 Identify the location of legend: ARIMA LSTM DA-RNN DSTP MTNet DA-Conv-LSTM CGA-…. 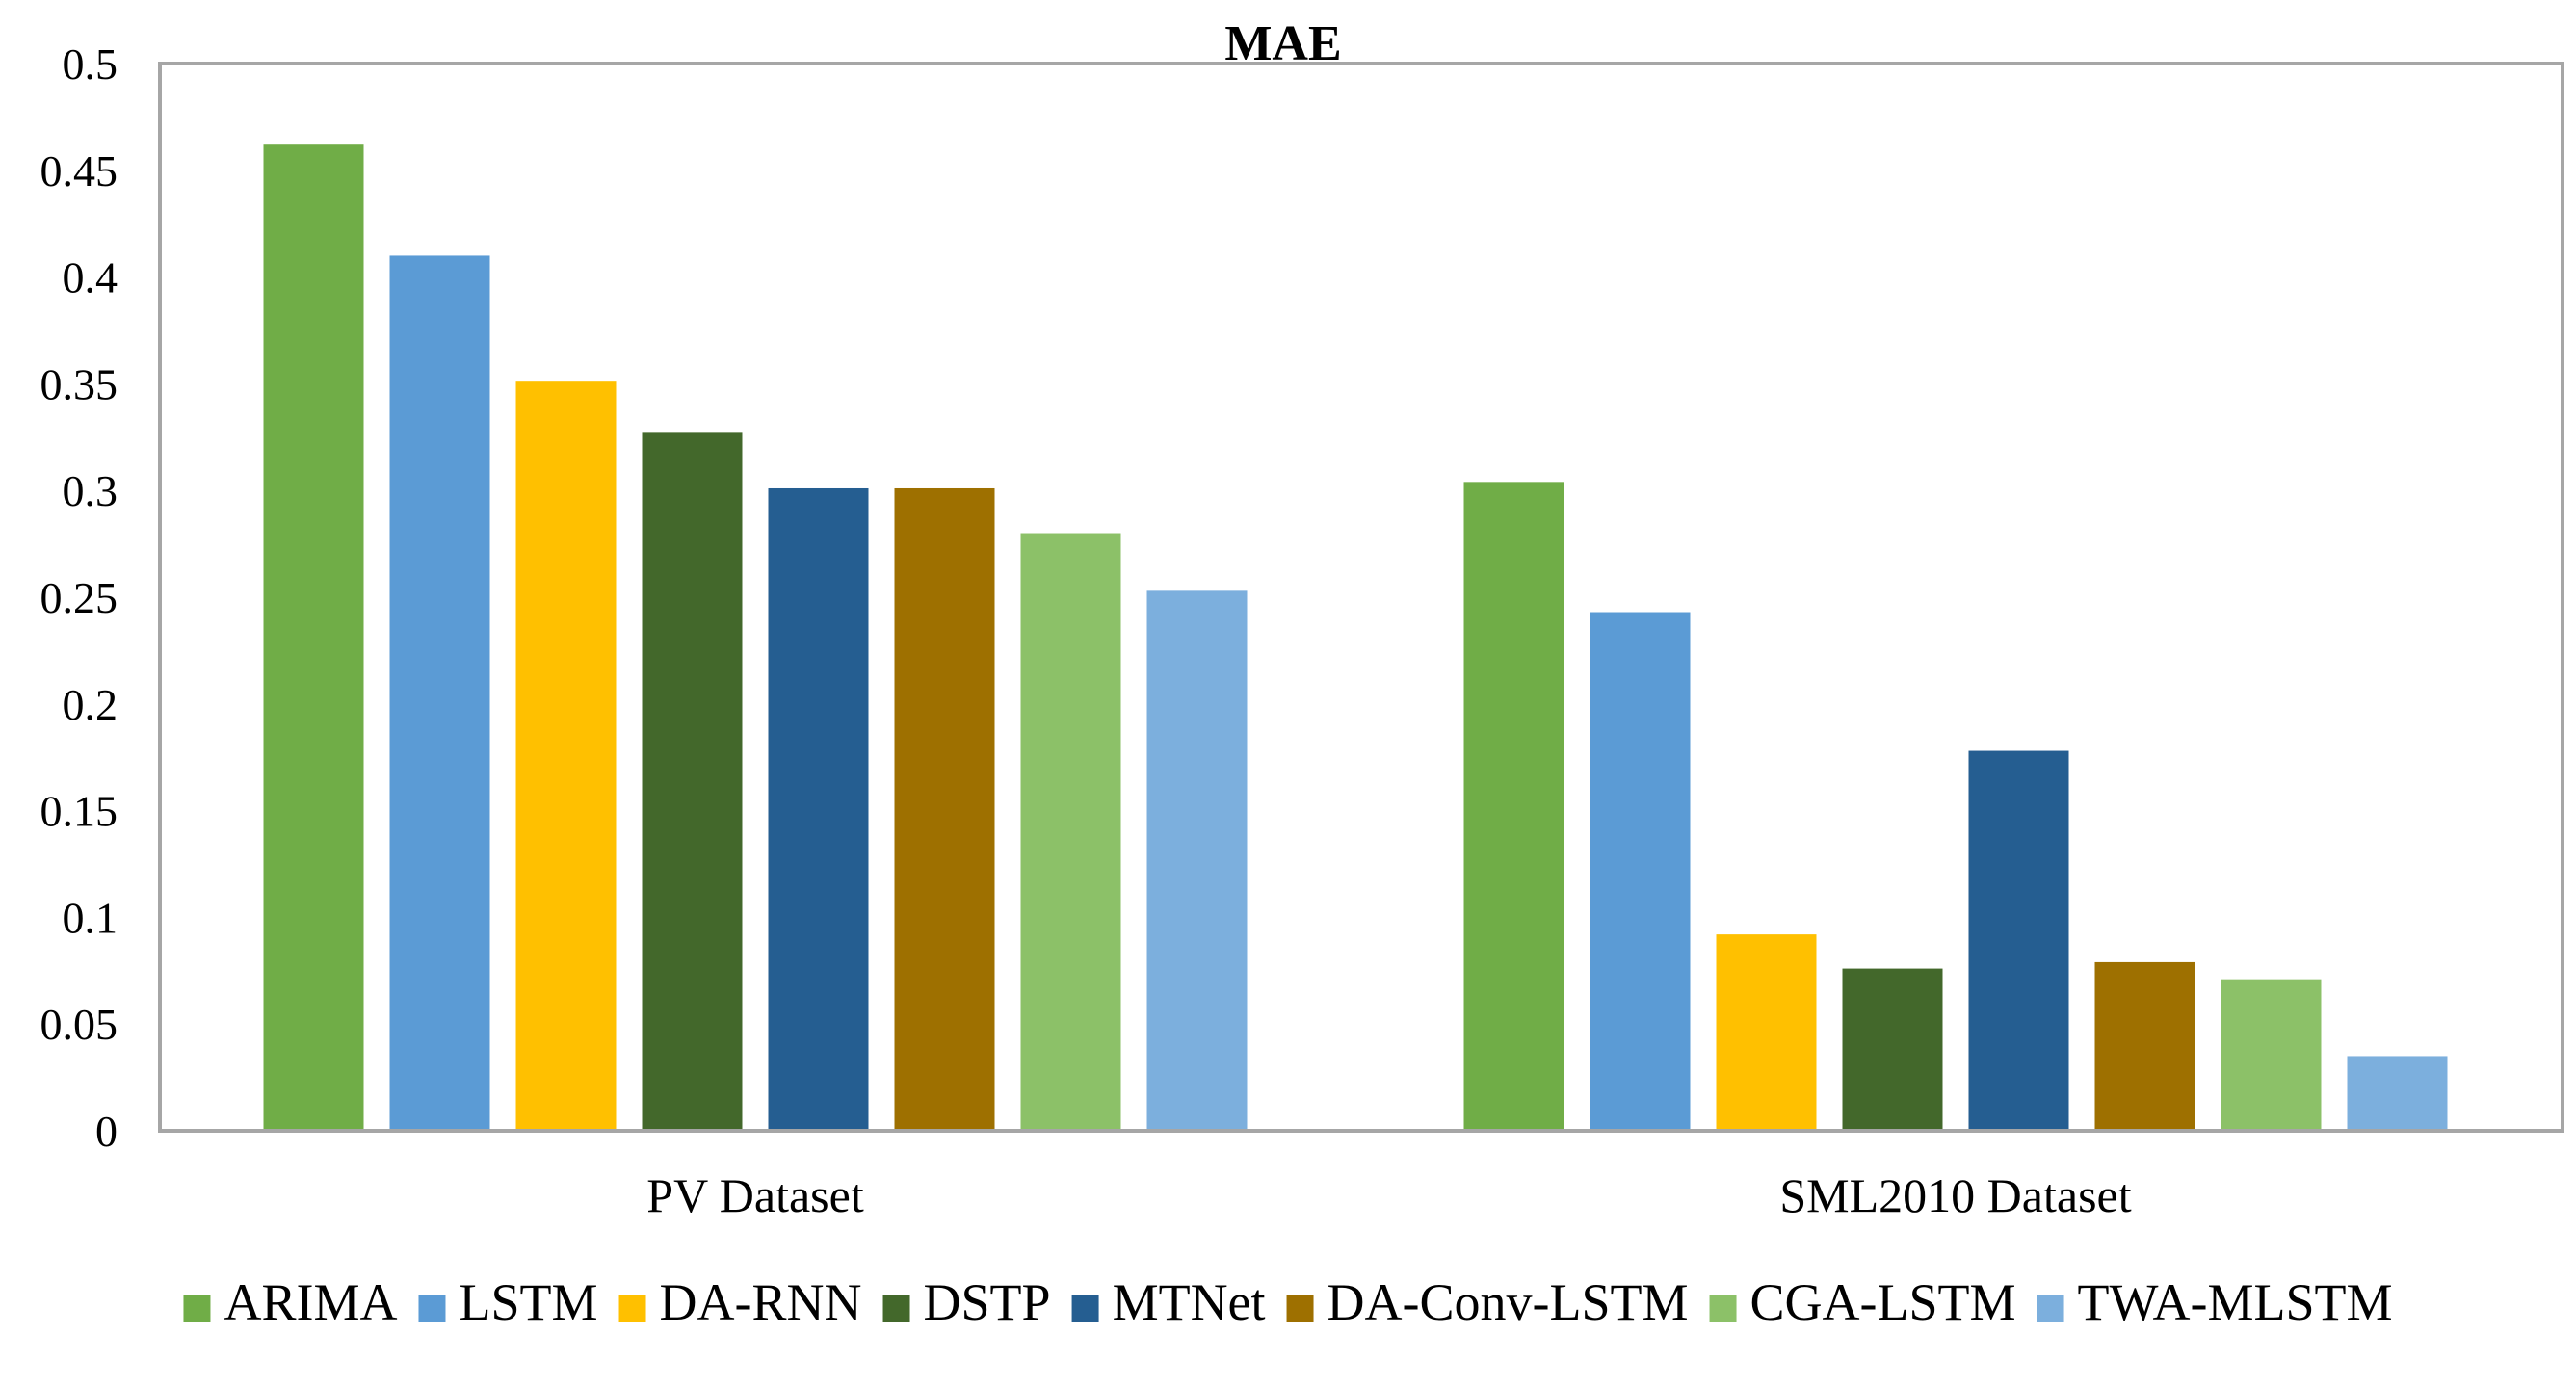
(1288, 1302).